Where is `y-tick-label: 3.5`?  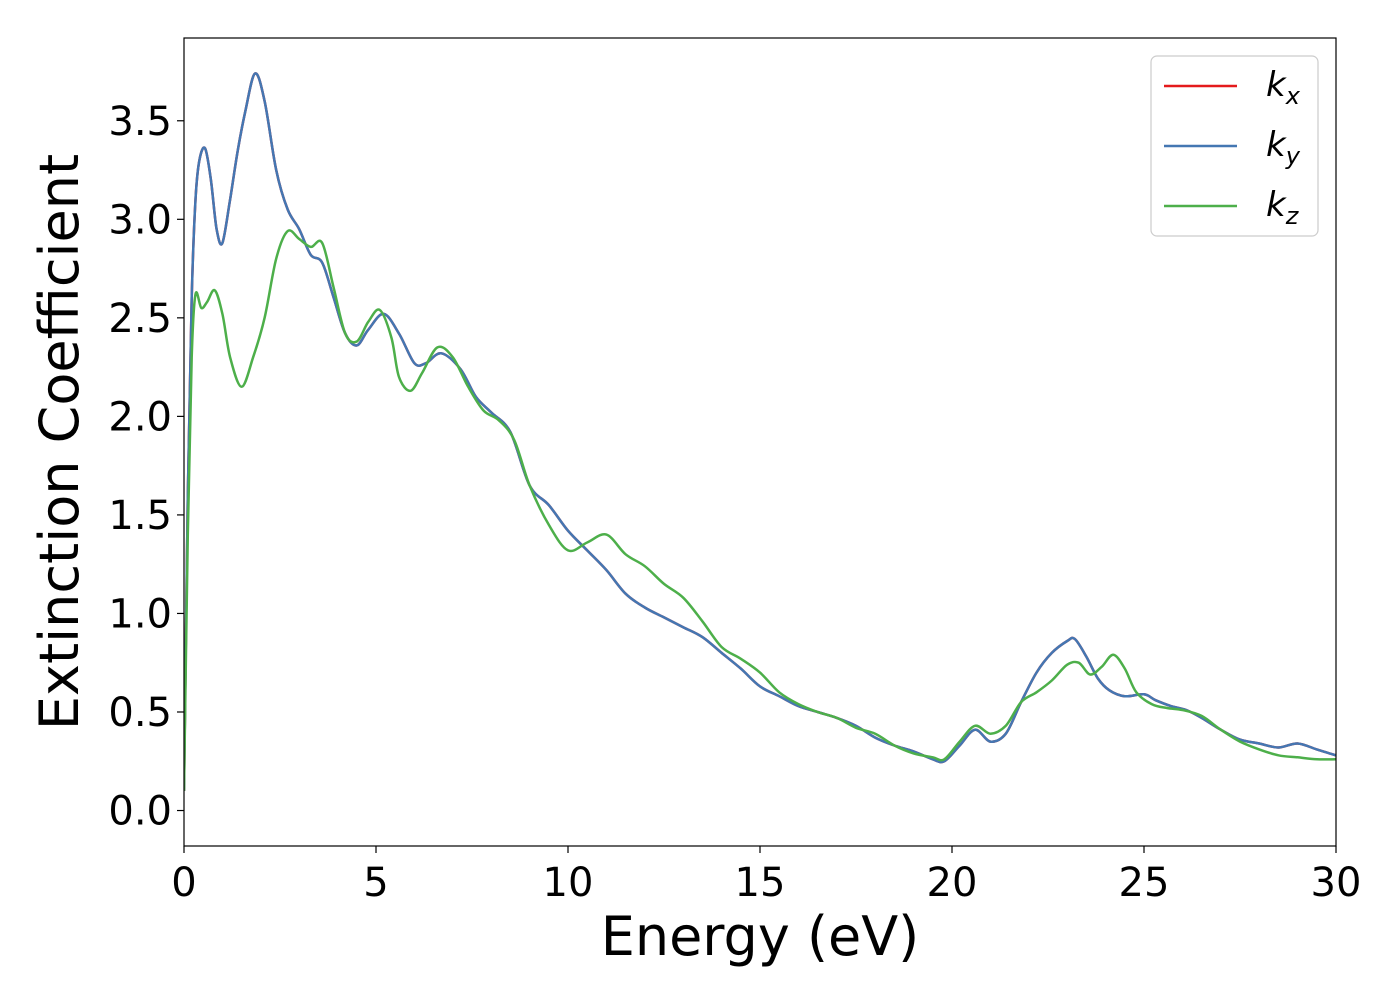
y-tick-label: 3.5 is located at coordinates (140, 122).